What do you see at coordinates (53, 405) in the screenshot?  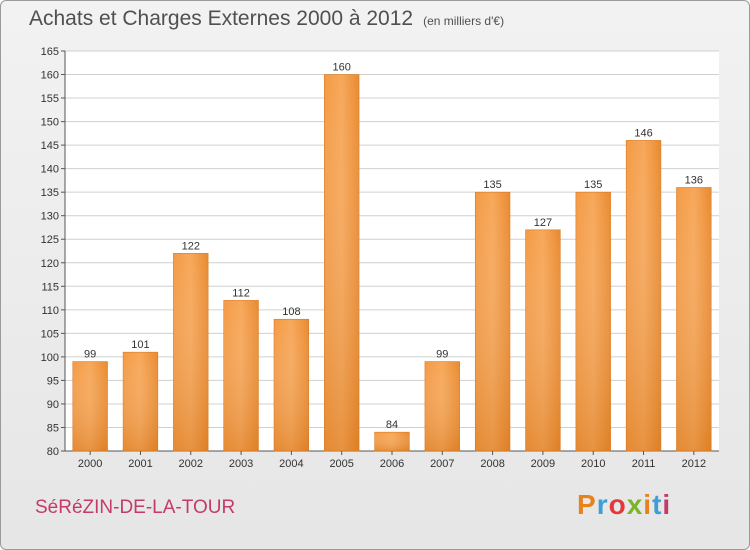 I see `y-tick-label: 90` at bounding box center [53, 405].